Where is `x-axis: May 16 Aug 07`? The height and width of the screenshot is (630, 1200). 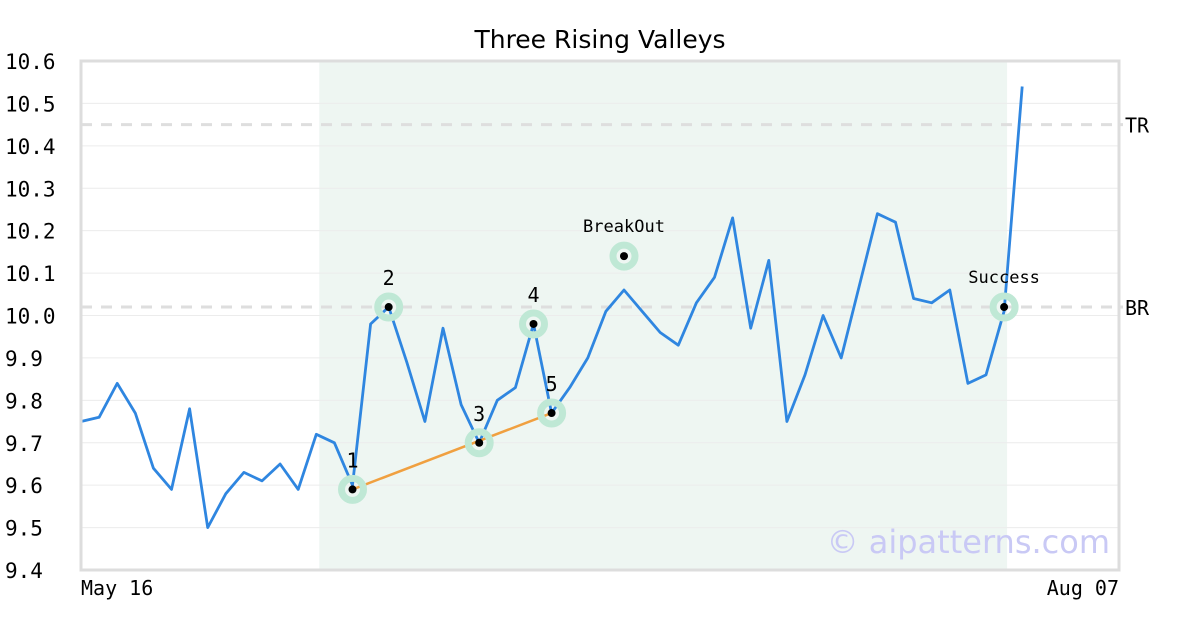 x-axis: May 16 Aug 07 is located at coordinates (600, 588).